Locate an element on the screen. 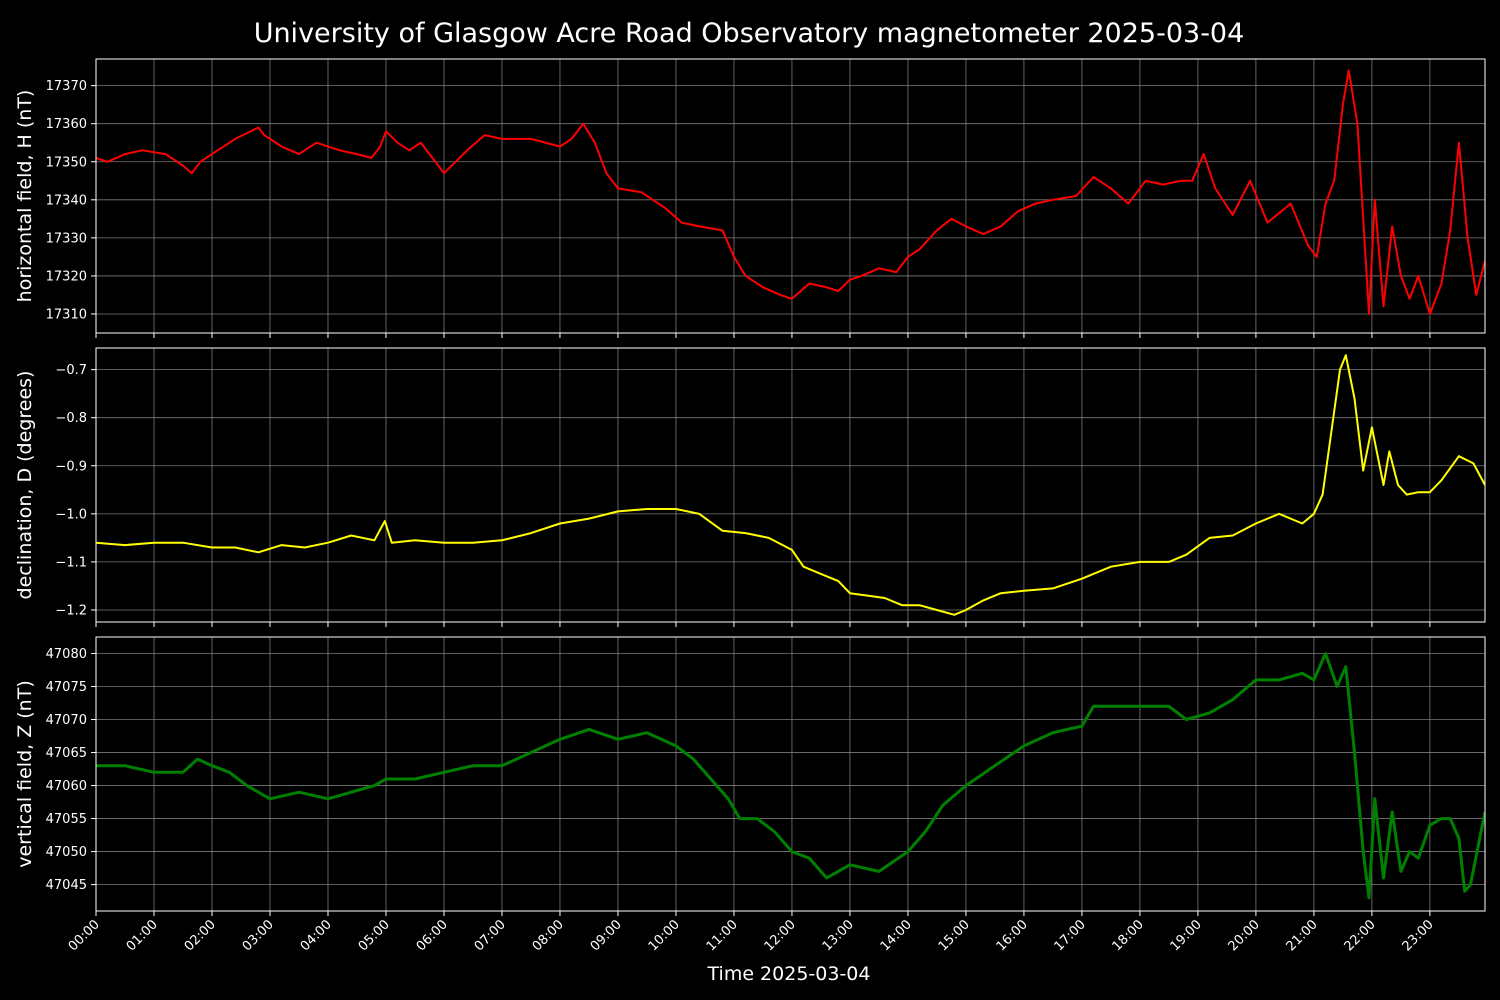 The image size is (1500, 1000). y-tick-label: 17320 is located at coordinates (66, 276).